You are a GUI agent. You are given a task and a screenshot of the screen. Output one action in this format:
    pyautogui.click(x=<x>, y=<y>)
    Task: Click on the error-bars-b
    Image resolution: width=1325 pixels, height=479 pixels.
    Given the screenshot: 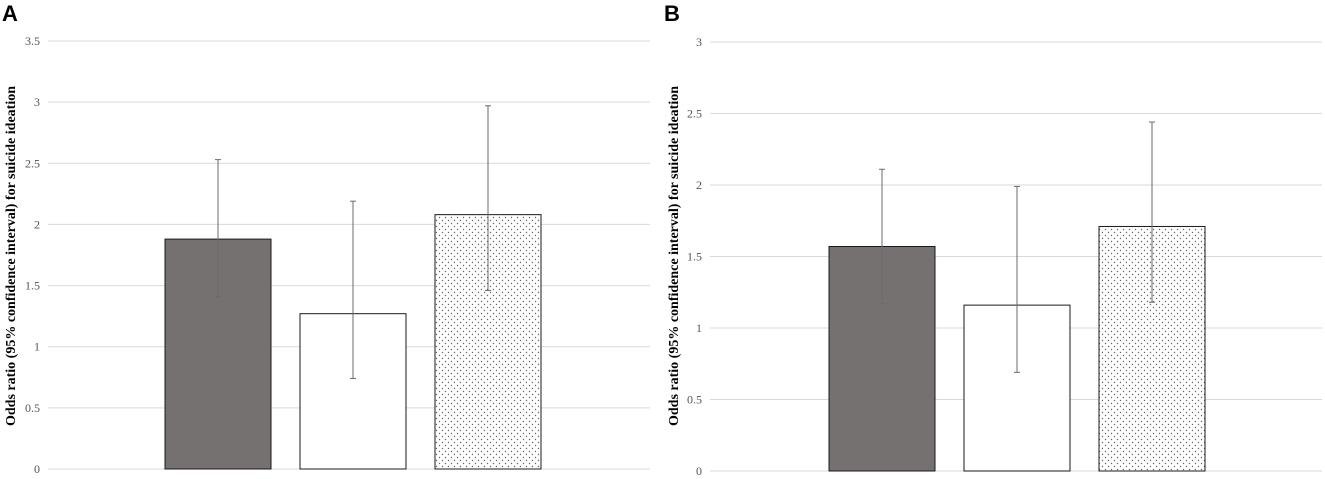 What is the action you would take?
    pyautogui.click(x=1017, y=247)
    